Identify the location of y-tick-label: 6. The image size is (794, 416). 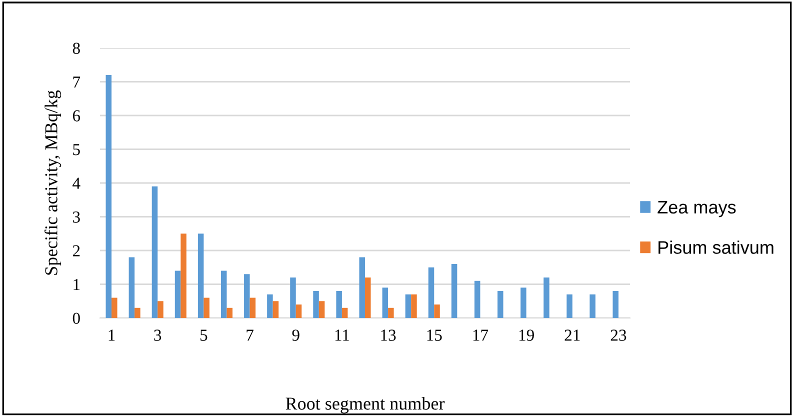
(76, 116).